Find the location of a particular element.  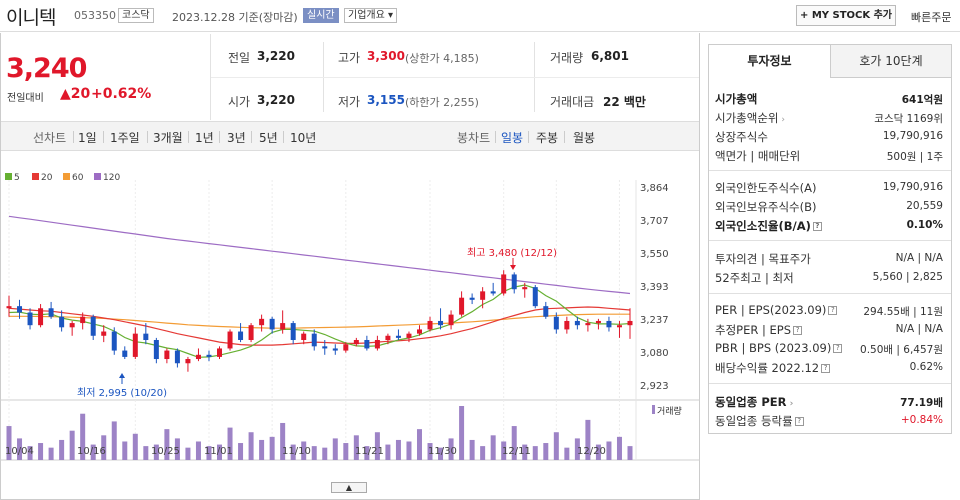

period-daily: 일봉 is located at coordinates (512, 138).